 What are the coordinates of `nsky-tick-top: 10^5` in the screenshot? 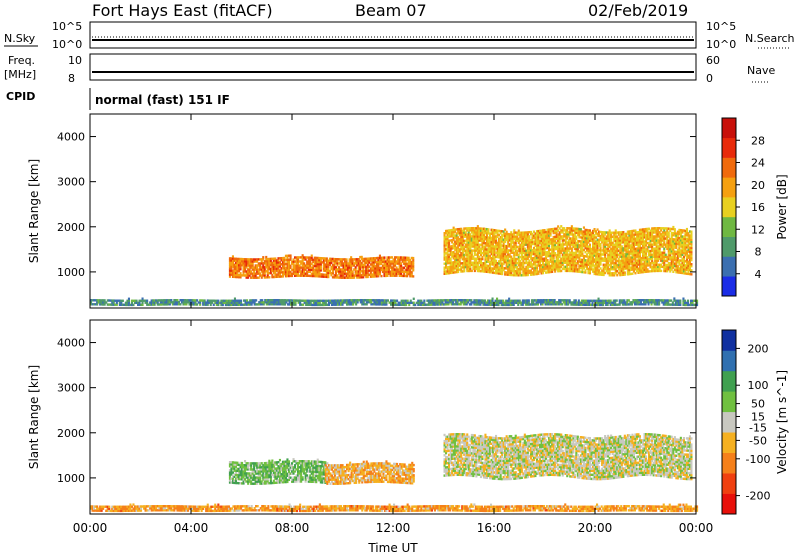 It's located at (67, 26).